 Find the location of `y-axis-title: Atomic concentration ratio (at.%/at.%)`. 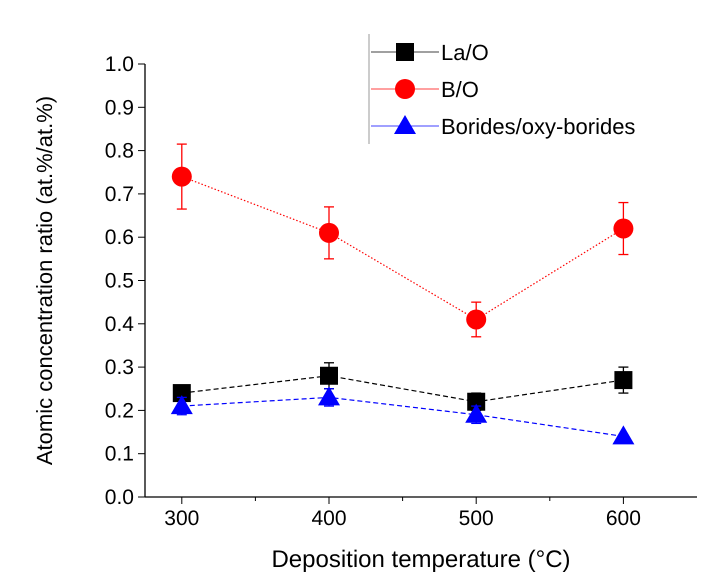

y-axis-title: Atomic concentration ratio (at.%/at.%) is located at coordinates (44, 281).